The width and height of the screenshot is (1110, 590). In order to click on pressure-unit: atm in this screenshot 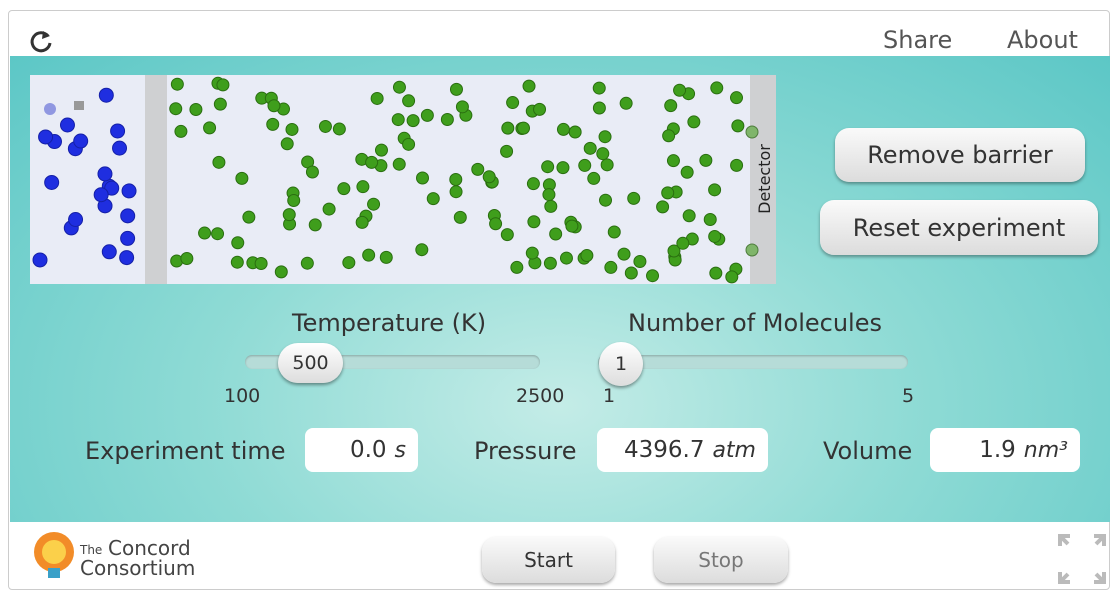, I will do `click(734, 450)`.